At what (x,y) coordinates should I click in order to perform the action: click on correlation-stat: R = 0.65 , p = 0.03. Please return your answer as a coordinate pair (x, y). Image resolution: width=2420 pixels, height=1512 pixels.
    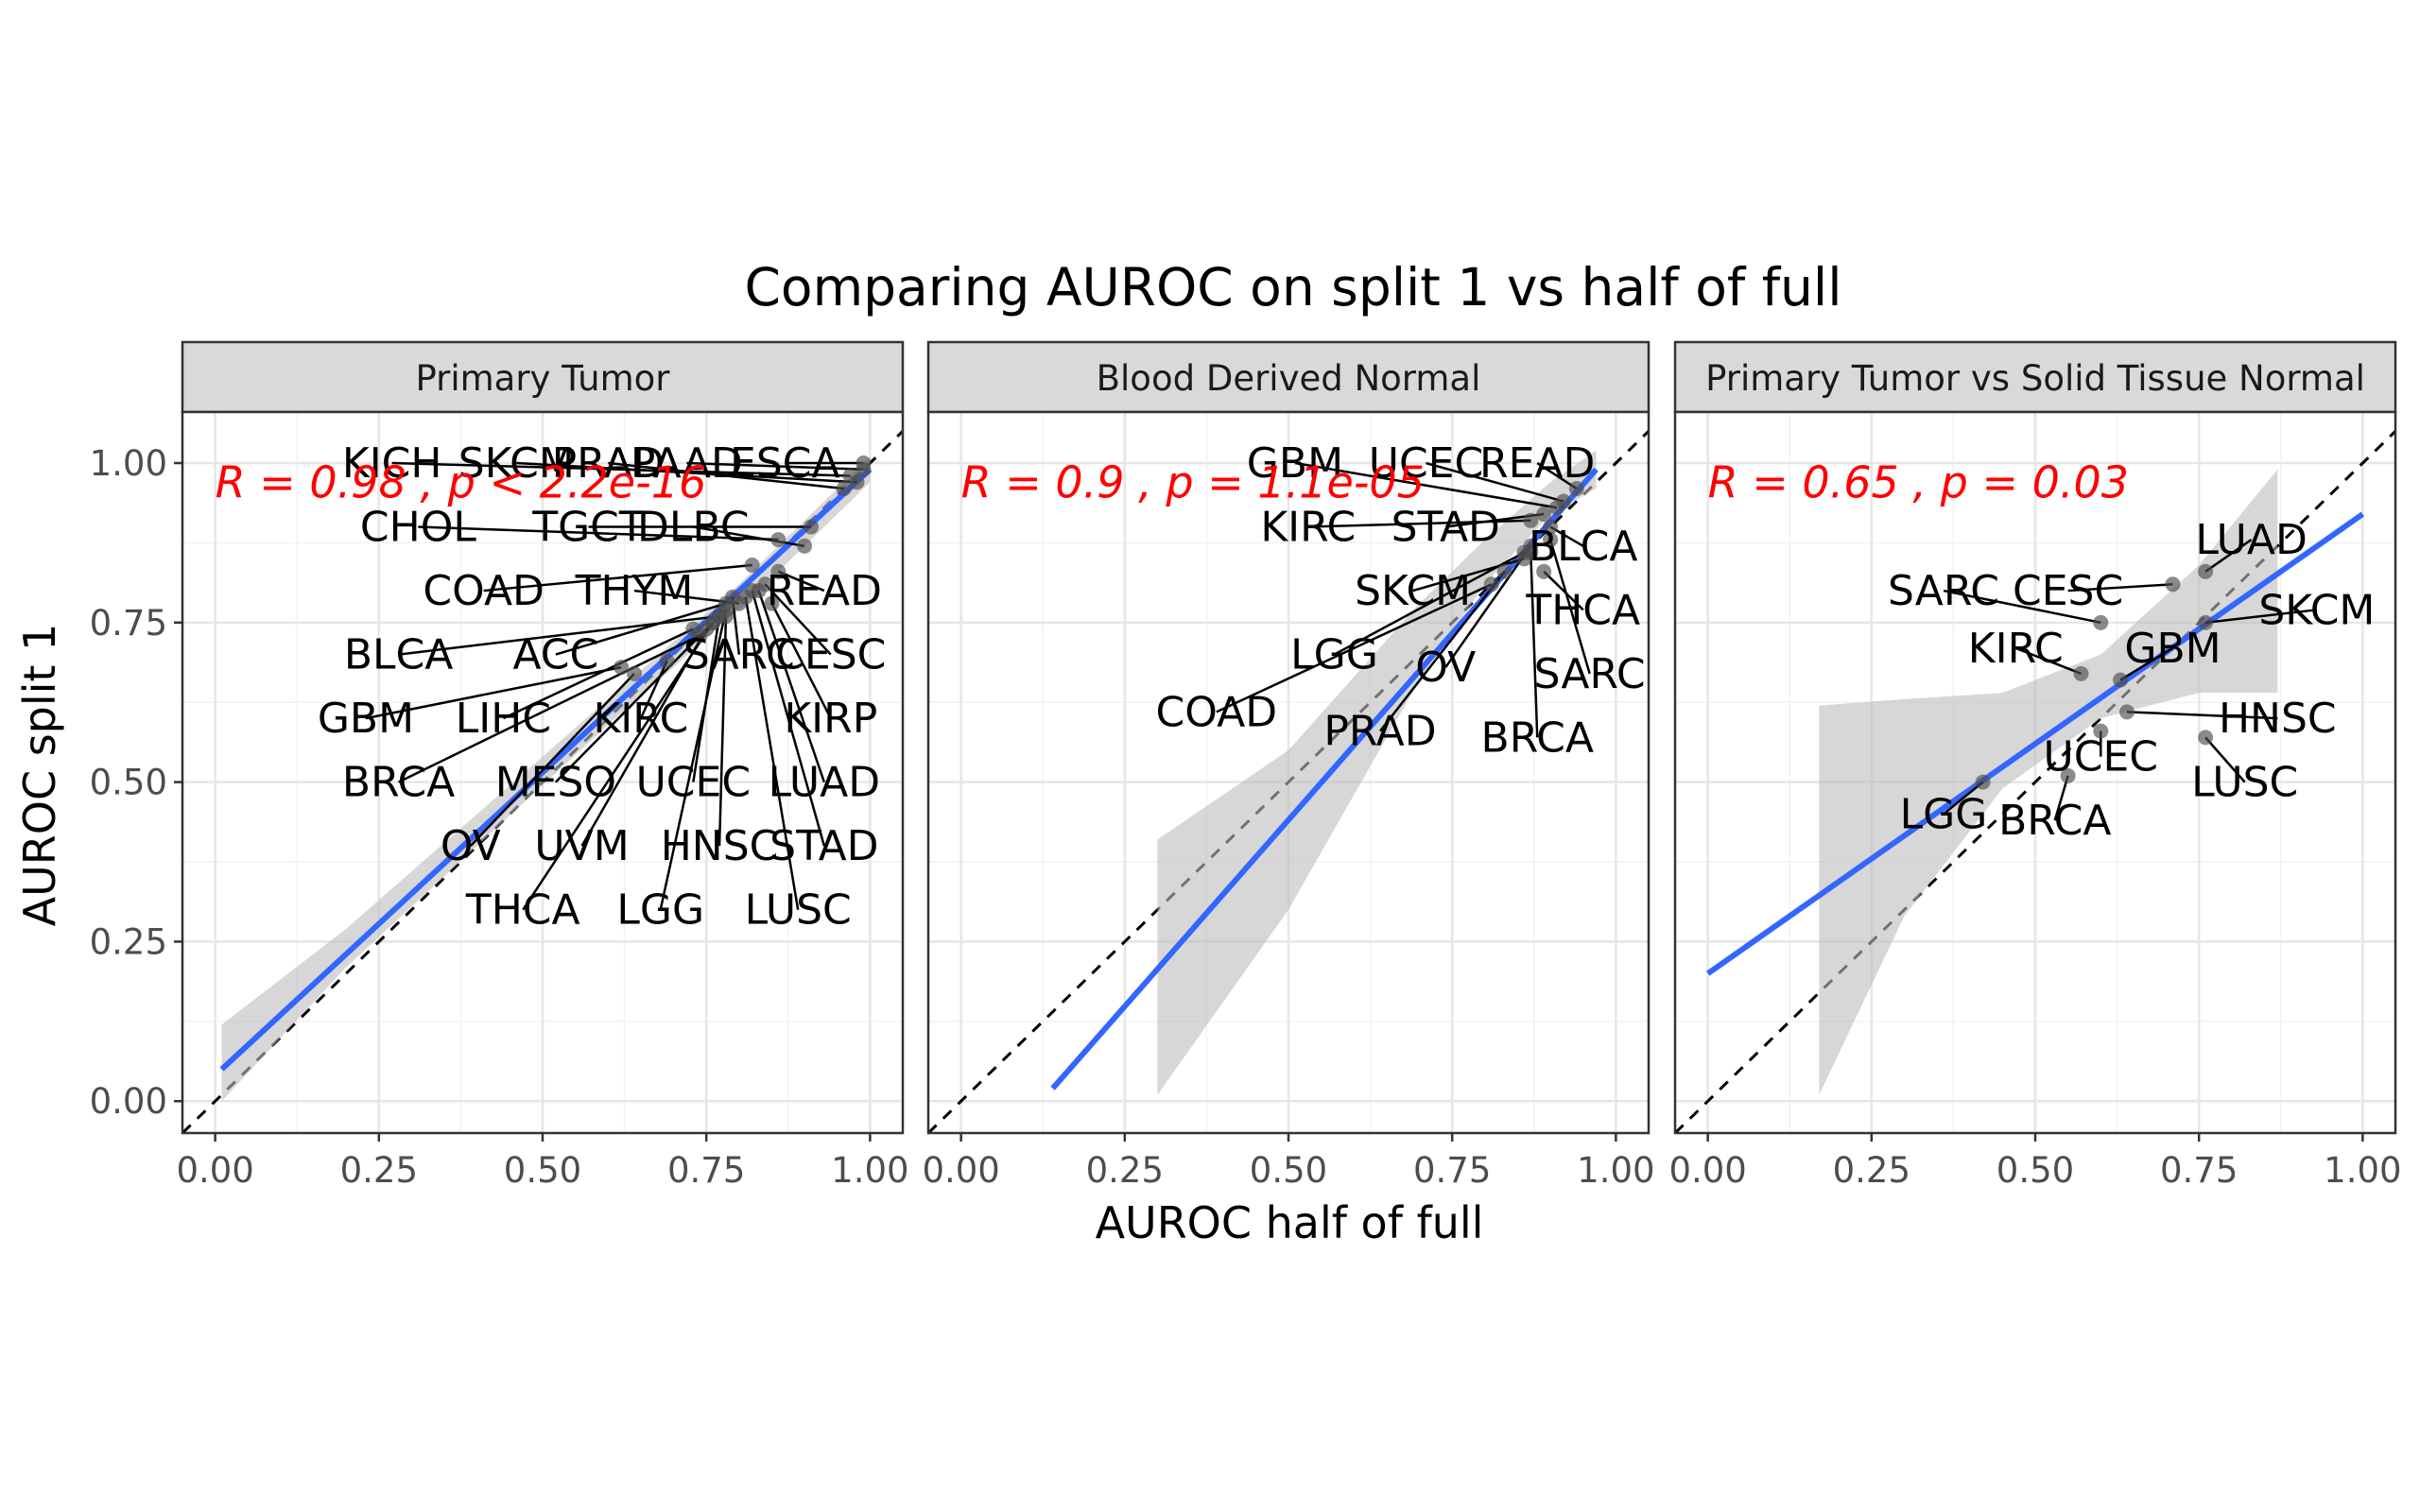
    Looking at the image, I should click on (1918, 481).